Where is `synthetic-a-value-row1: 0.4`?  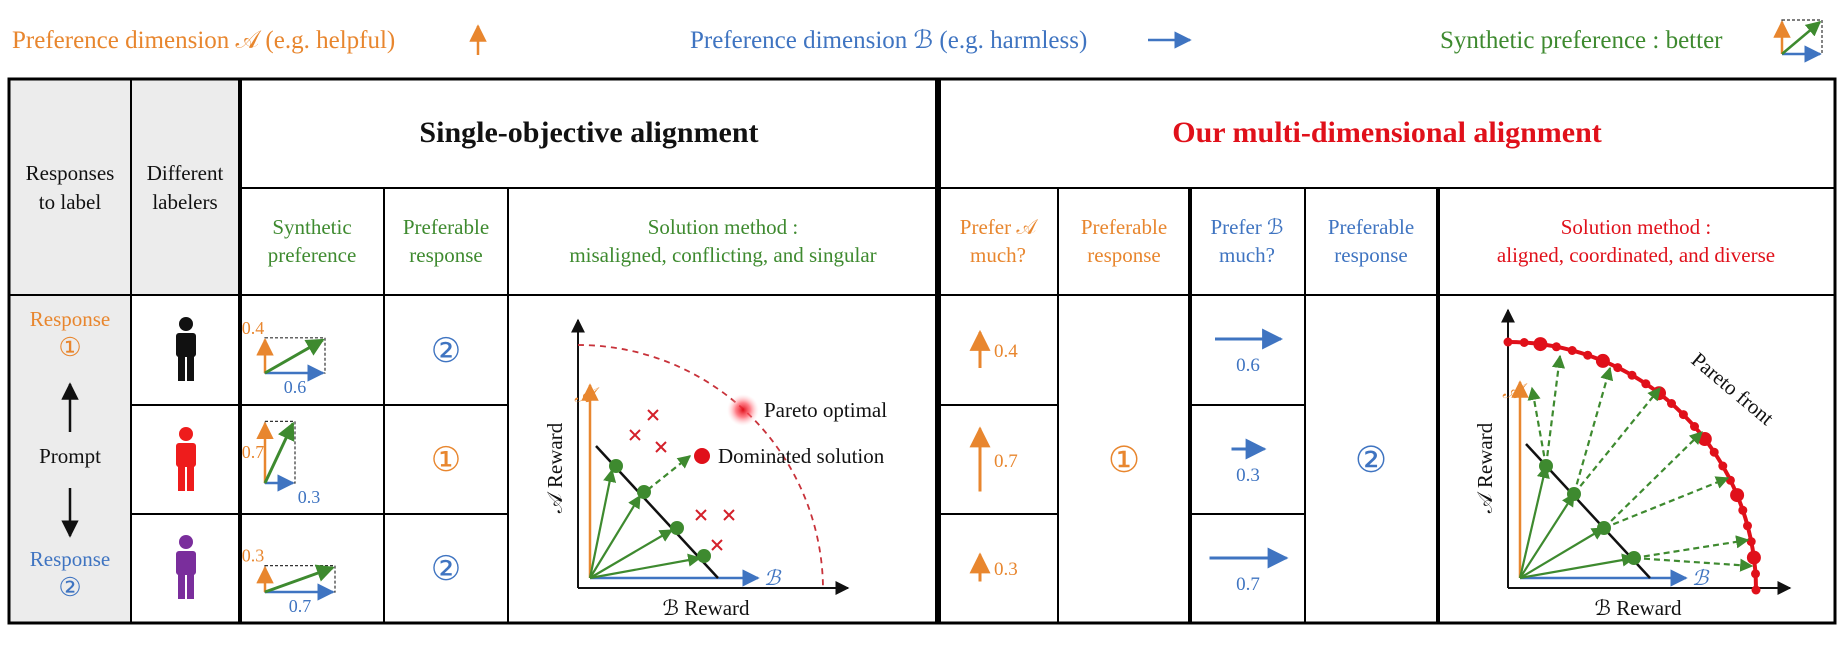 synthetic-a-value-row1: 0.4 is located at coordinates (253, 328).